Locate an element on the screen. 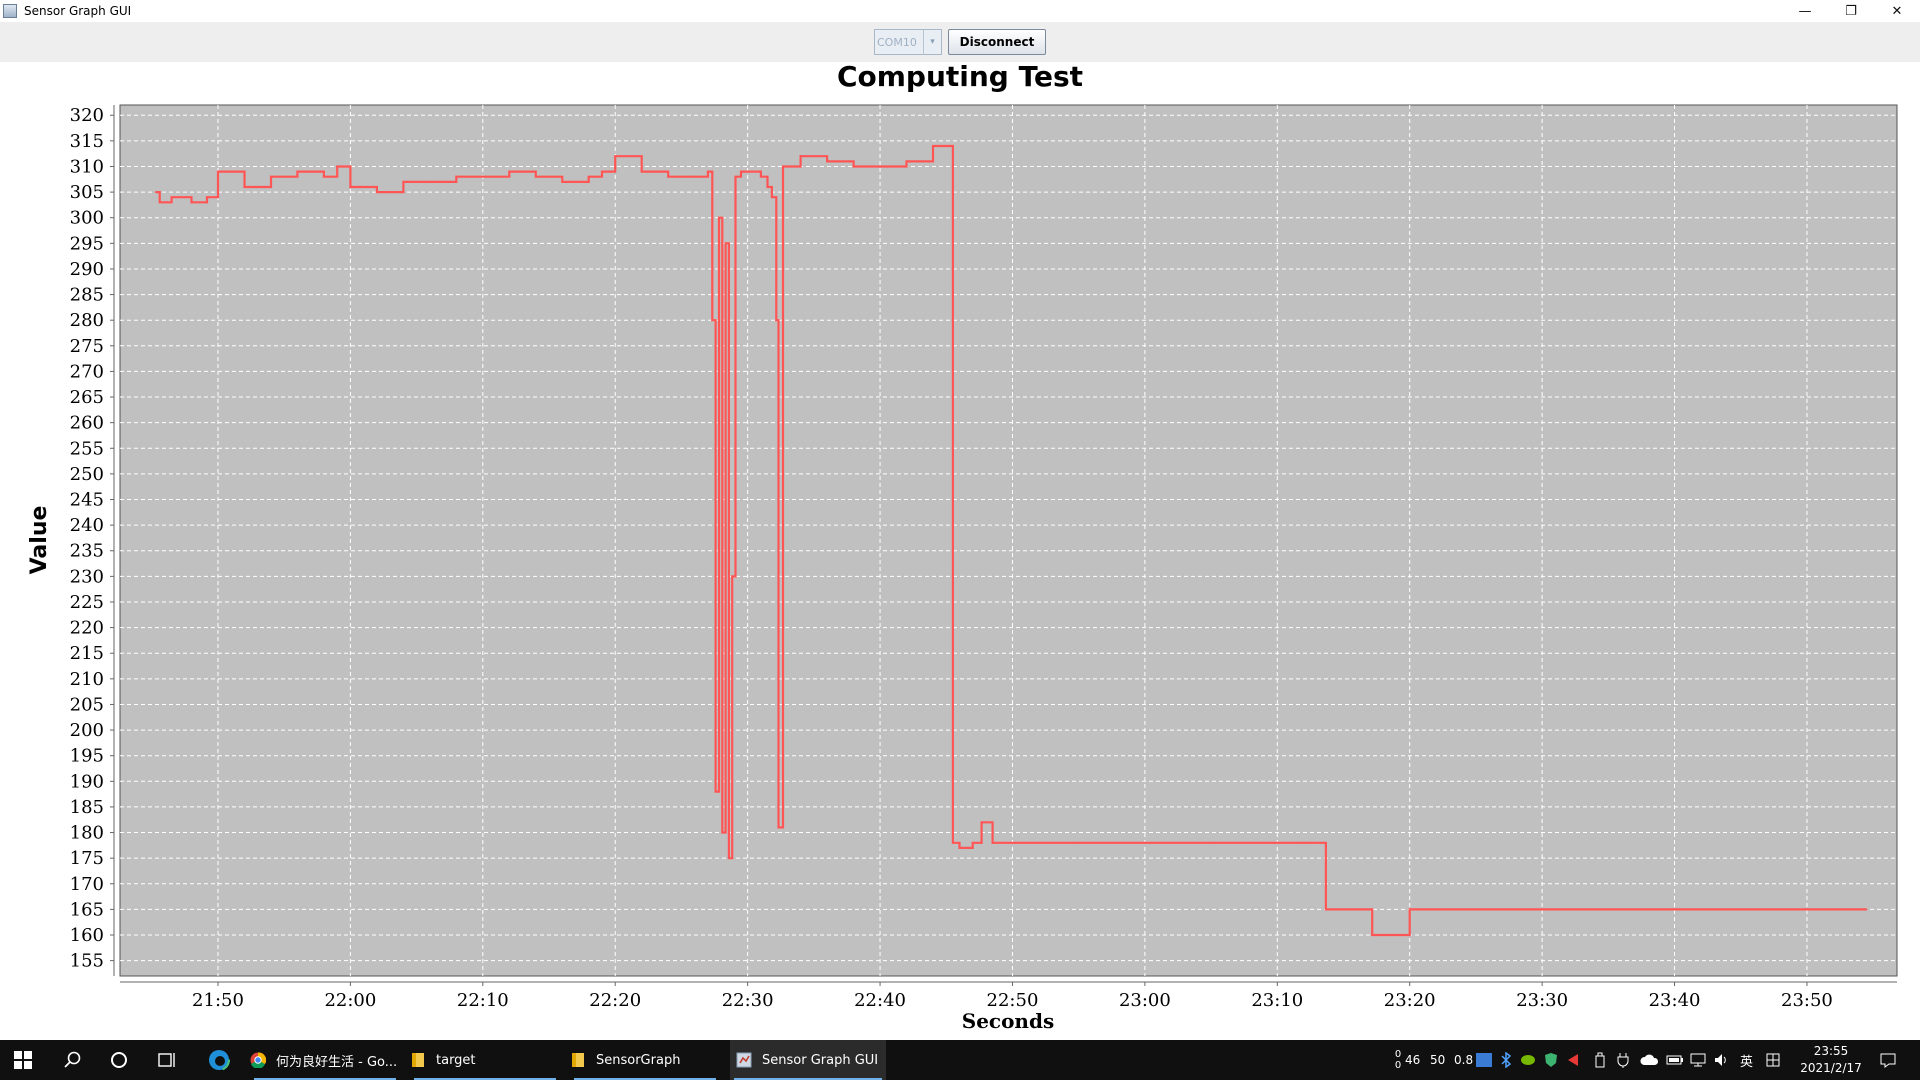  java-app-icon is located at coordinates (10, 11).